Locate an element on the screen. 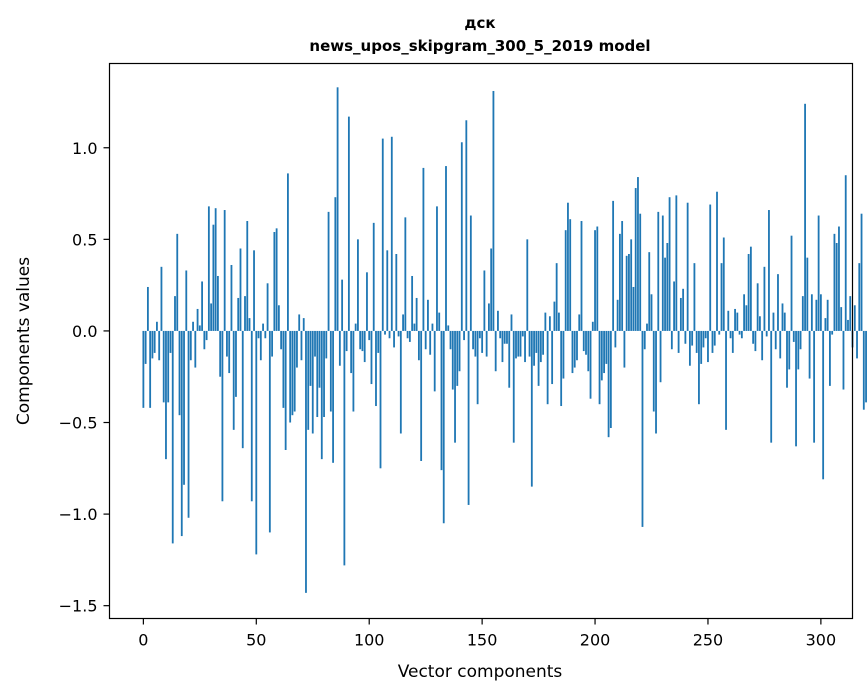 This screenshot has height=696, width=867. y-axis: −1.5 −1.0 −0.5 0.0 0.5 1.0 is located at coordinates (84, 377).